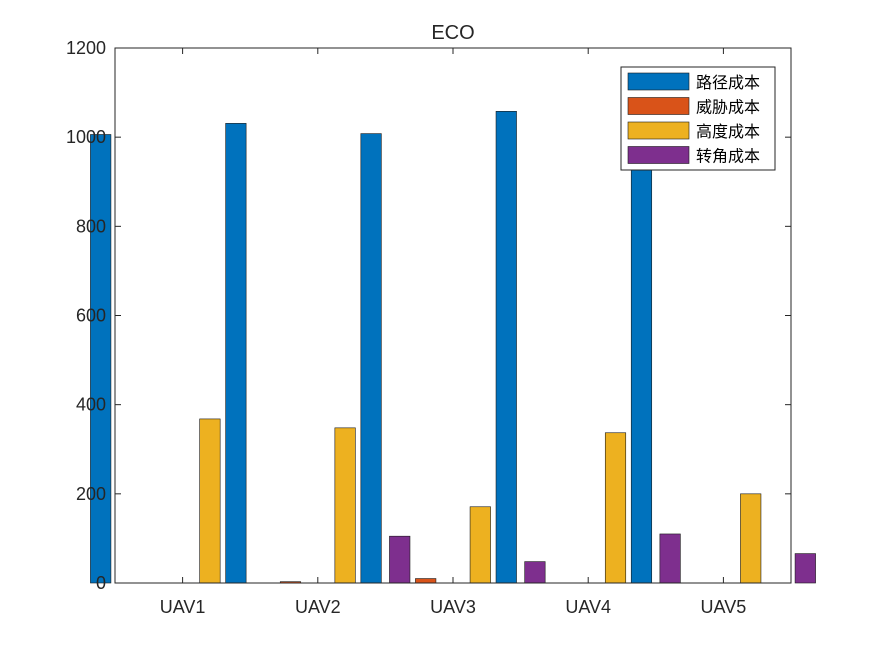 The image size is (875, 661). I want to click on legend-label-4: 转角成本, so click(728, 157).